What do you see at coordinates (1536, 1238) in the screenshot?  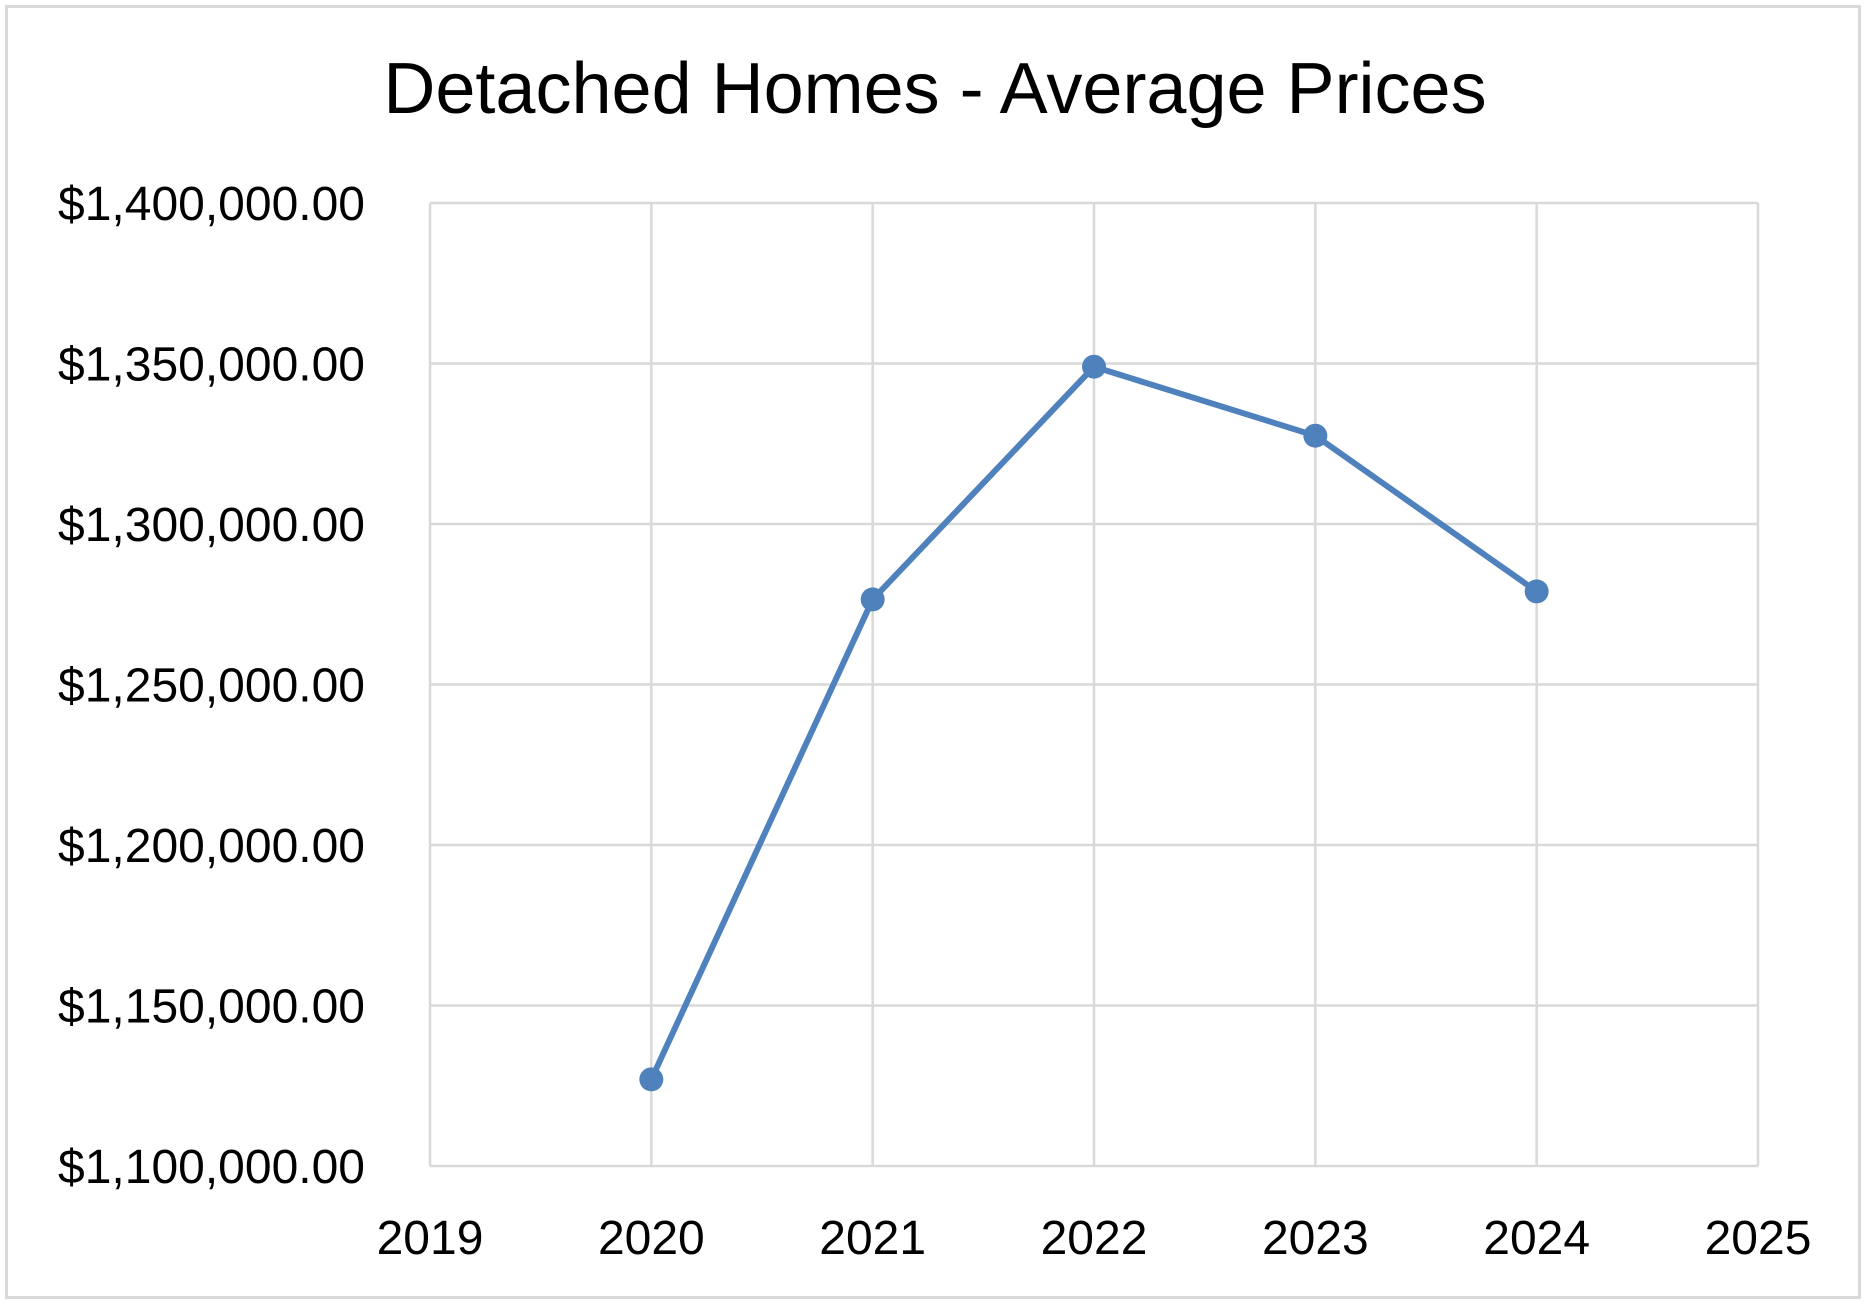 I see `x-tick-label: 2024` at bounding box center [1536, 1238].